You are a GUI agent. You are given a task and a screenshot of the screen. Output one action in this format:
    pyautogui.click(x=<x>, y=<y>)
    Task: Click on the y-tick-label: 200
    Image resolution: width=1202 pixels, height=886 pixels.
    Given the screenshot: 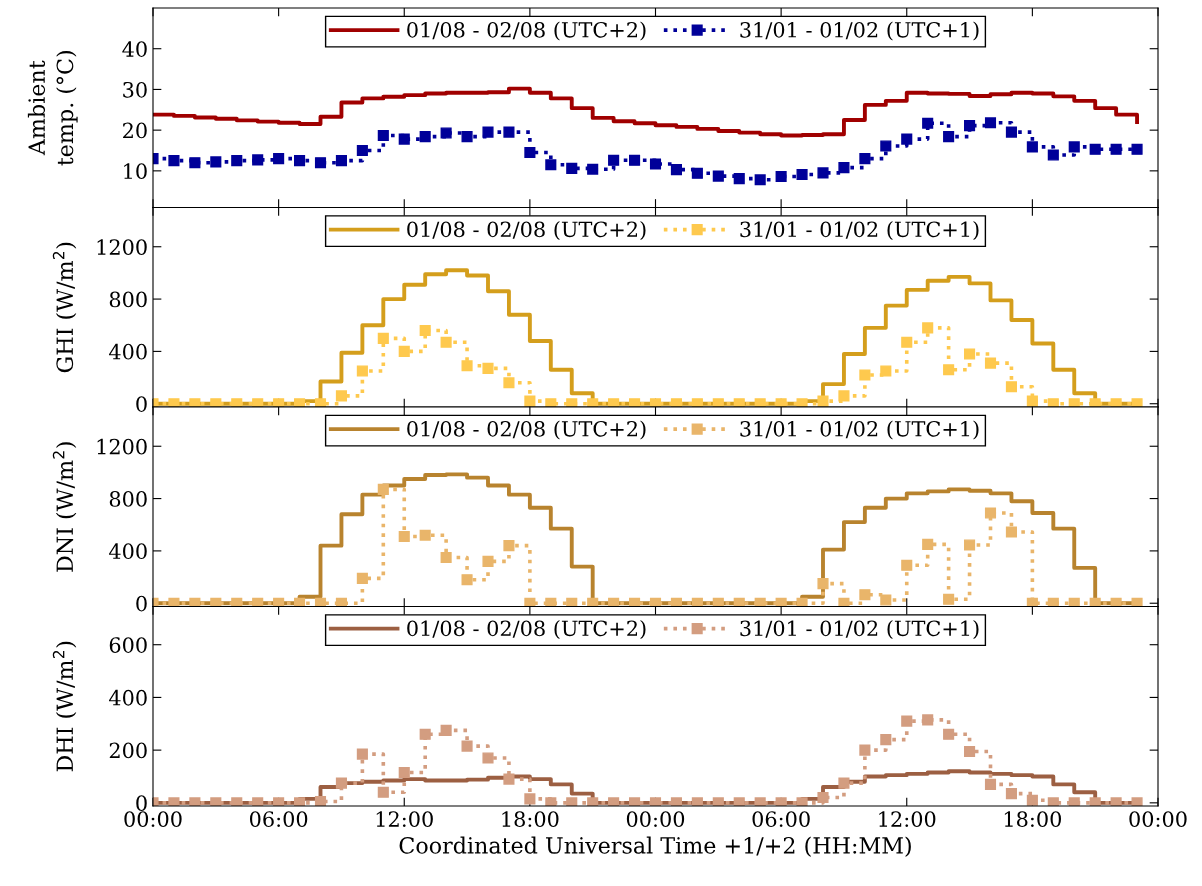 What is the action you would take?
    pyautogui.click(x=128, y=750)
    